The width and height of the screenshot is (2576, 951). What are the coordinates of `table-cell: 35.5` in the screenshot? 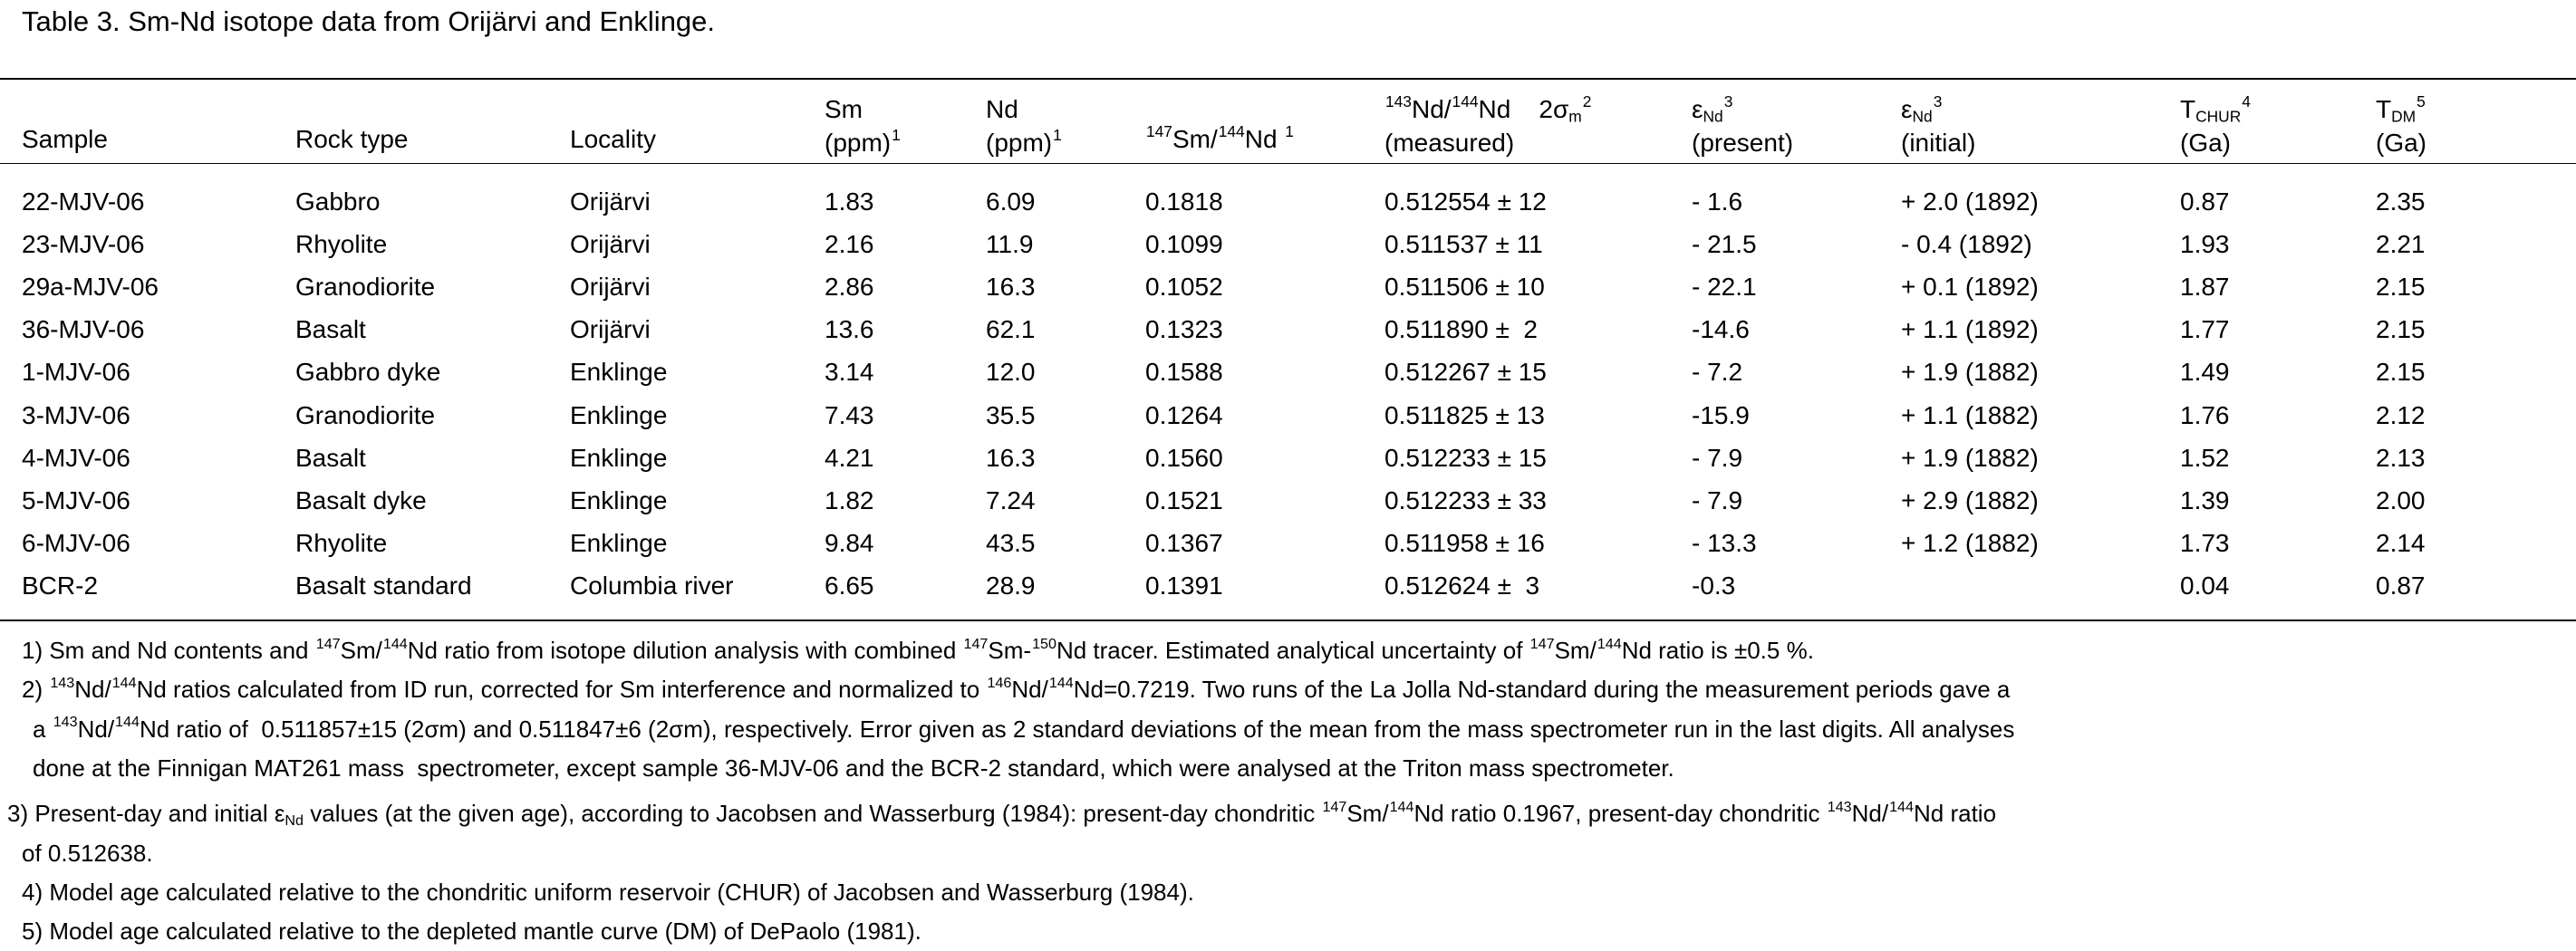 It's located at (1011, 414).